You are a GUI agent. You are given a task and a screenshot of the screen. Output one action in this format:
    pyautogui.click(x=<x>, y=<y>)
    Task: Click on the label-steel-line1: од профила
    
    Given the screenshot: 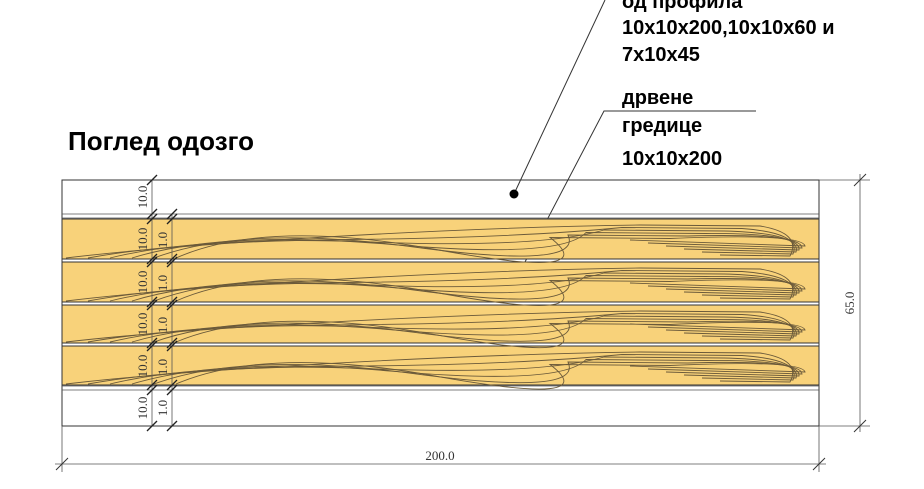 What is the action you would take?
    pyautogui.click(x=682, y=6)
    